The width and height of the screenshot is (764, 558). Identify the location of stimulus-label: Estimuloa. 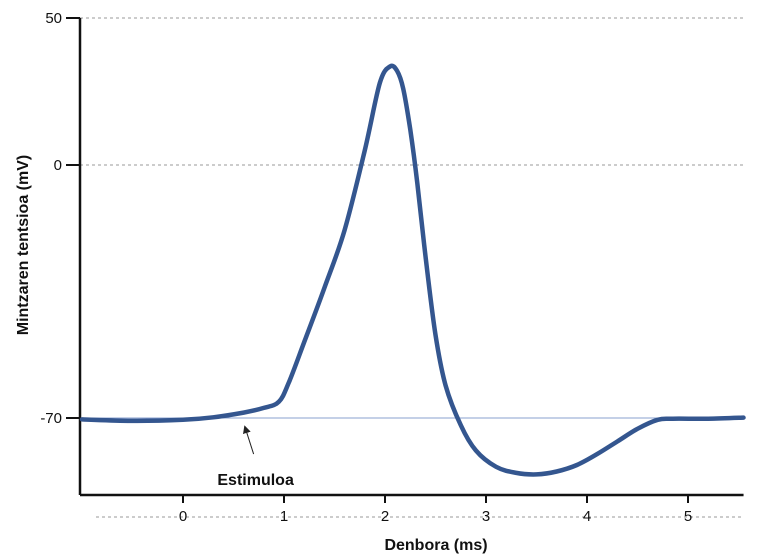
(255, 480).